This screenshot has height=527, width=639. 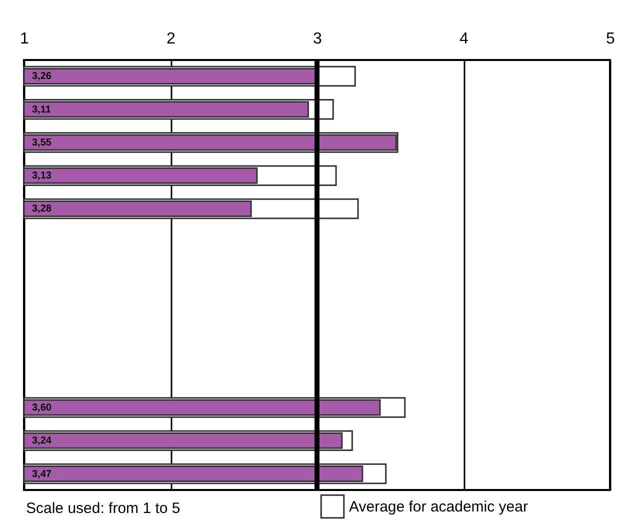 What do you see at coordinates (438, 507) in the screenshot?
I see `legend-label: Average for academic year` at bounding box center [438, 507].